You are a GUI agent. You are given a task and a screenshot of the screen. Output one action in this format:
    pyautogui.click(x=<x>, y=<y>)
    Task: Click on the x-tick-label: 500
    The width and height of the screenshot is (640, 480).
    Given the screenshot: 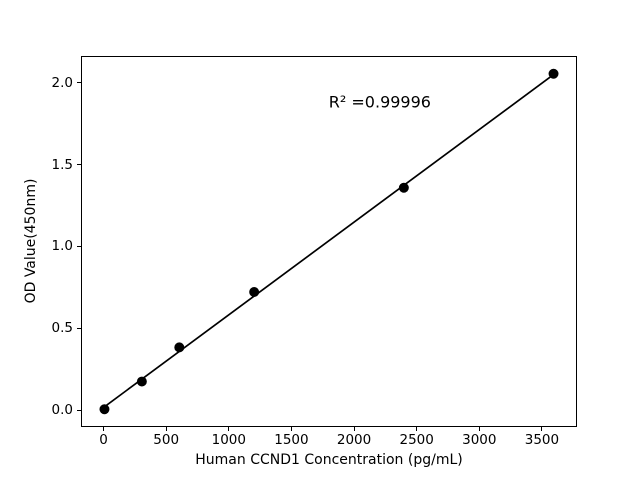 What is the action you would take?
    pyautogui.click(x=166, y=440)
    